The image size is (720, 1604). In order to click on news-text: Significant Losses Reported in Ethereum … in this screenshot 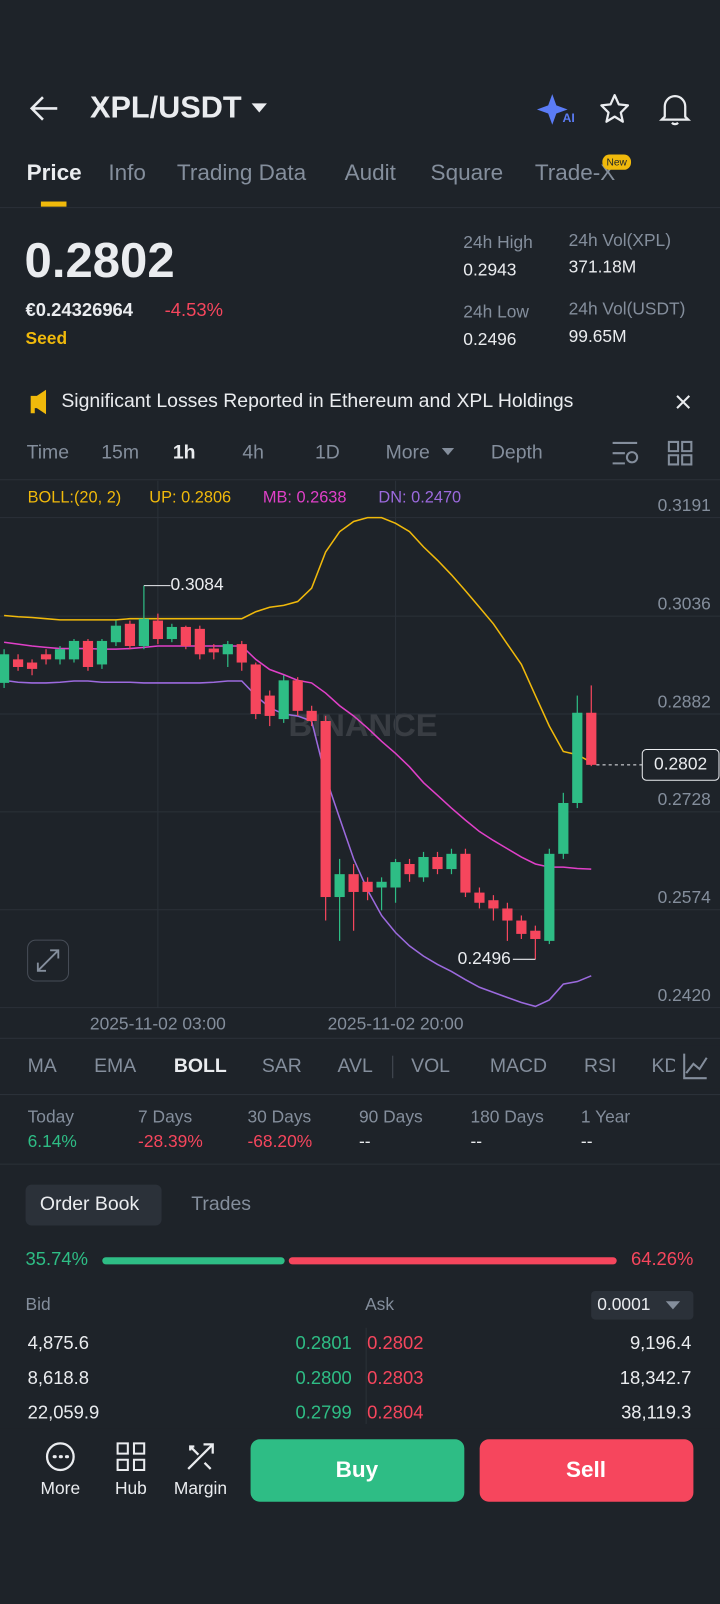, I will do `click(317, 401)`.